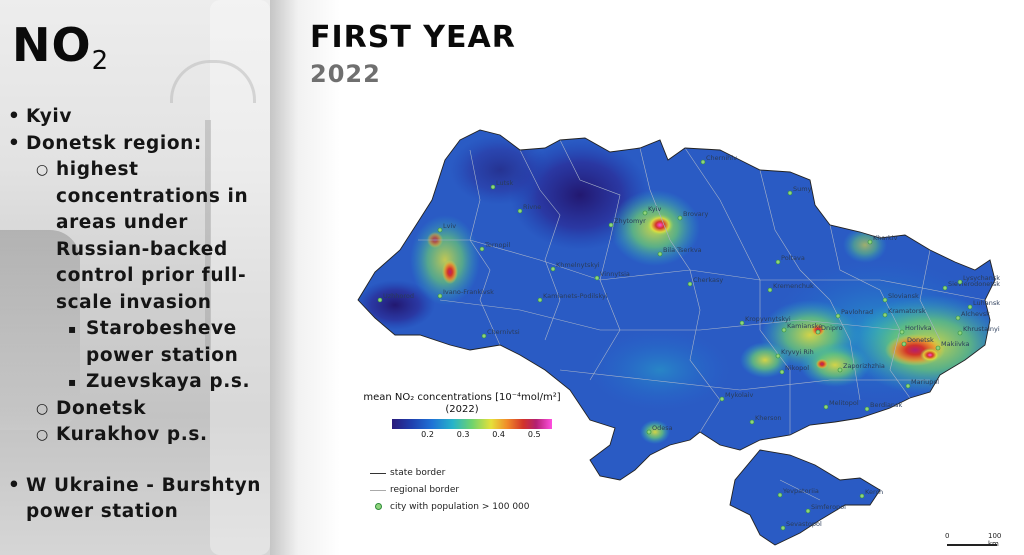  I want to click on city-marker: Poltava, so click(790, 259).